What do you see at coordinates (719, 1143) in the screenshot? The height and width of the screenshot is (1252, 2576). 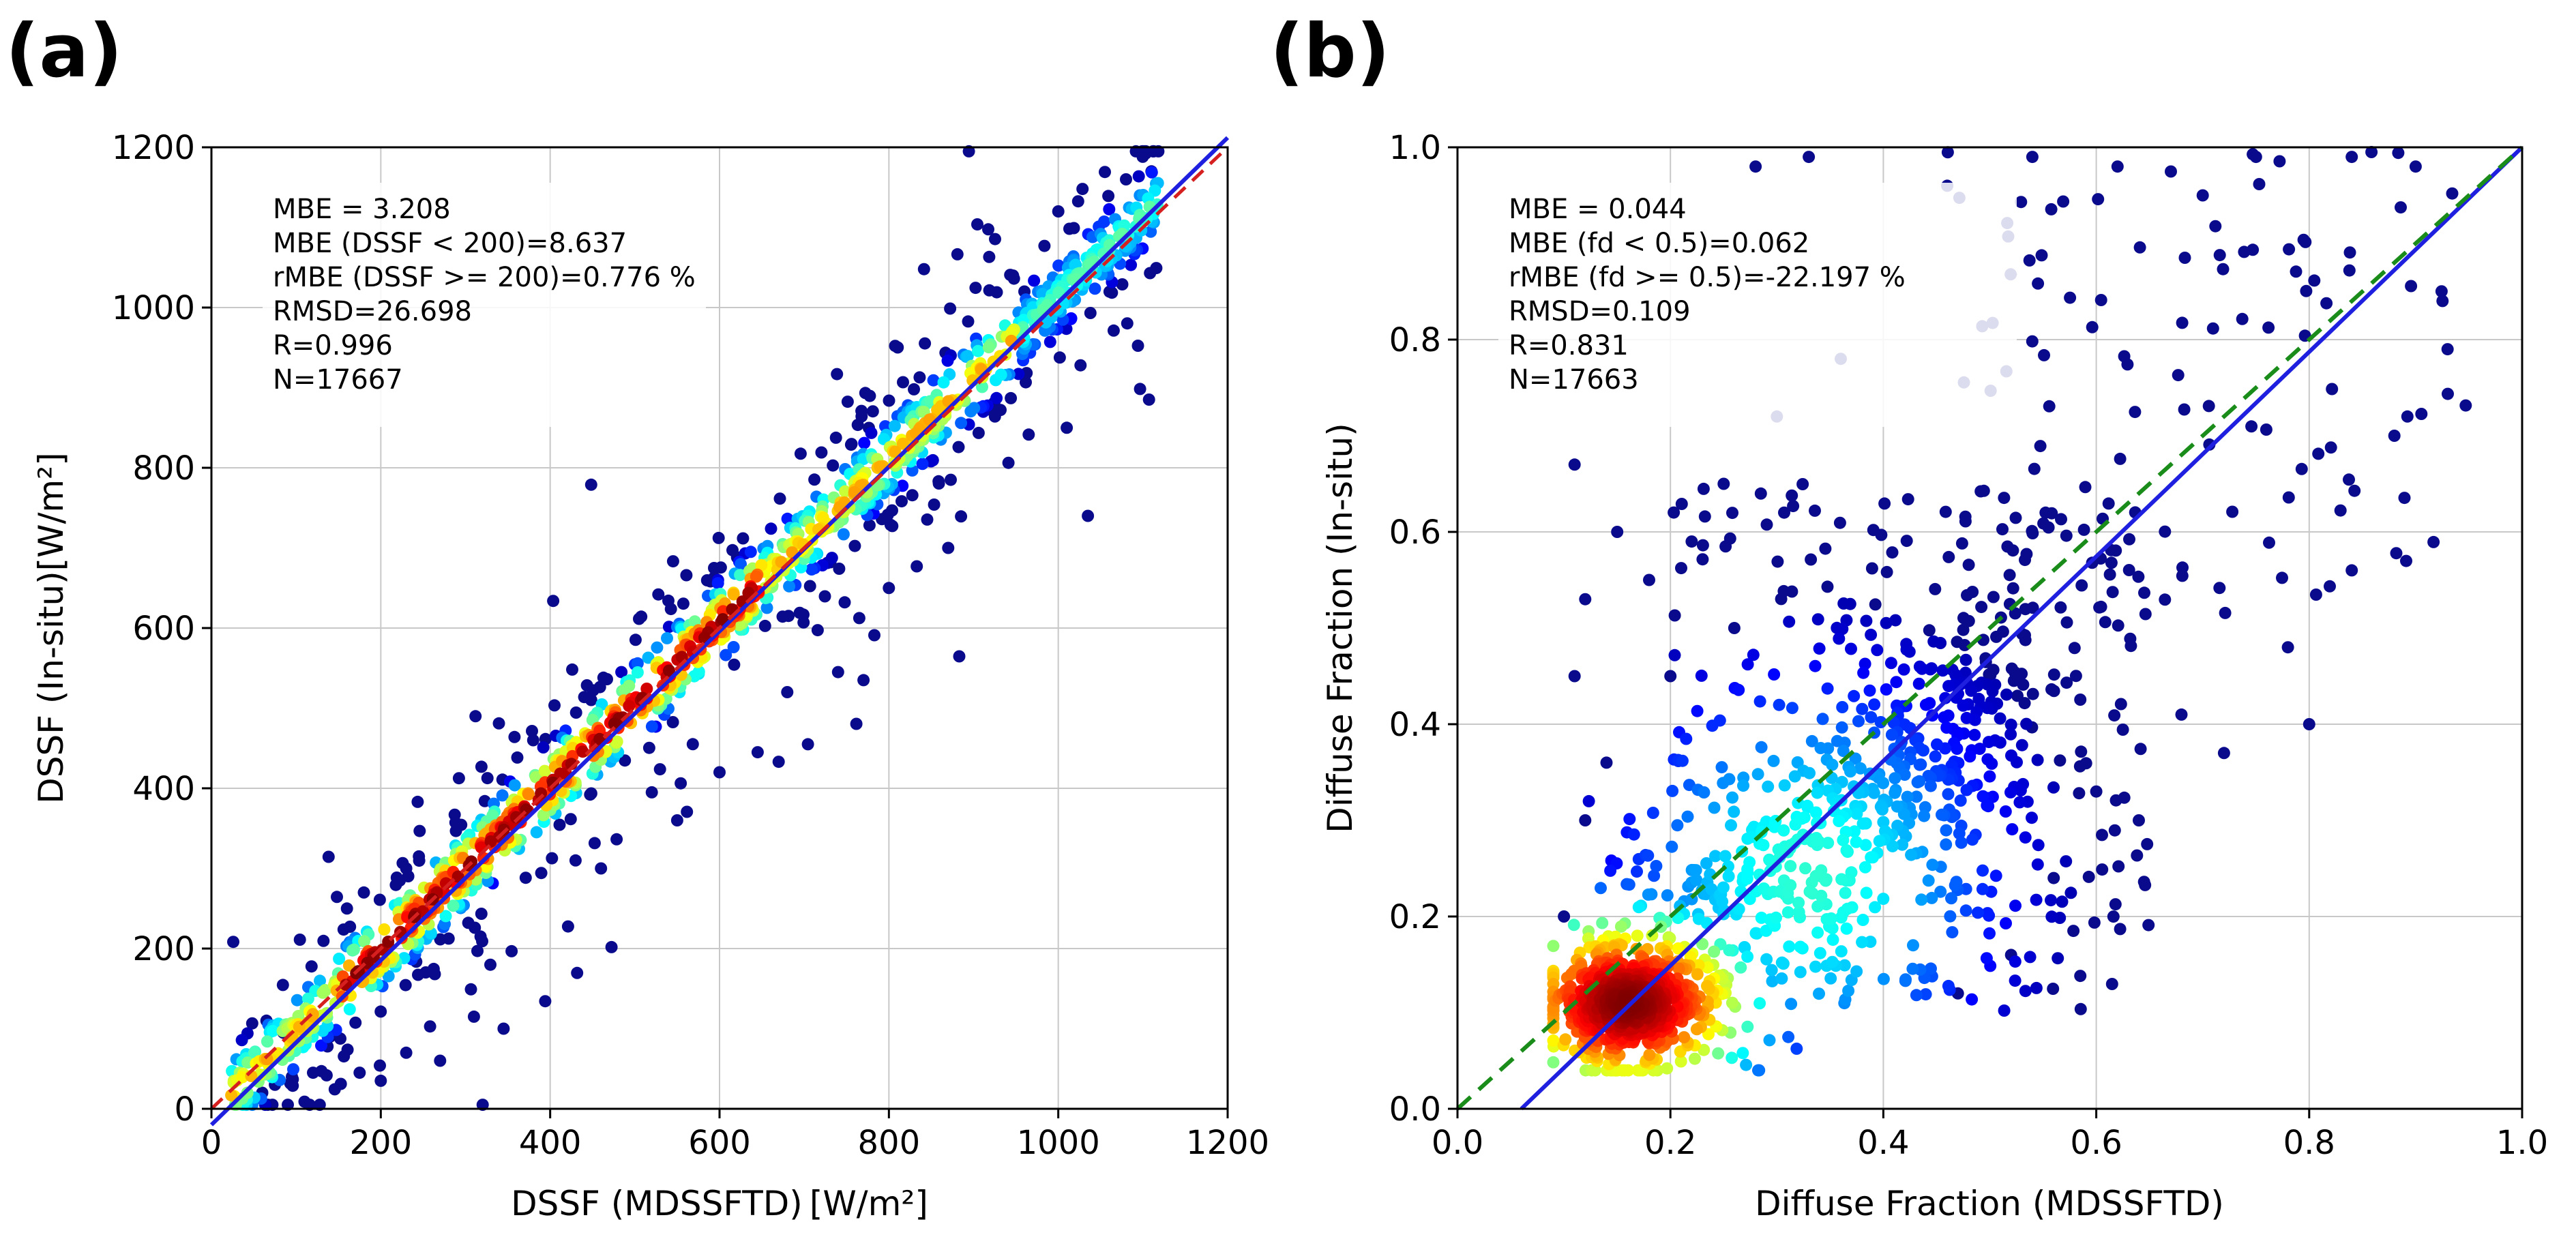 I see `x-tick-label: 600` at bounding box center [719, 1143].